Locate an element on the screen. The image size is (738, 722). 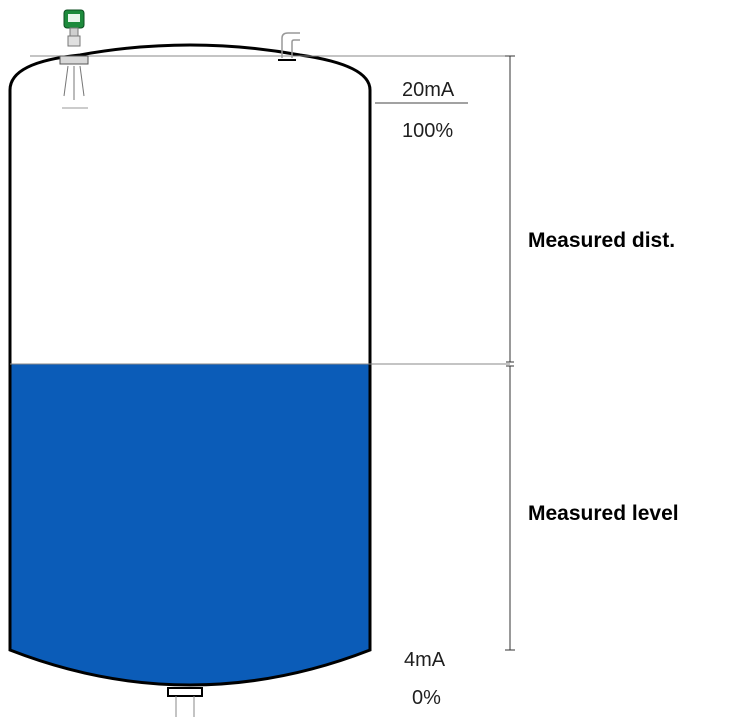
radar-level-transmitter-icon is located at coordinates (74, 59).